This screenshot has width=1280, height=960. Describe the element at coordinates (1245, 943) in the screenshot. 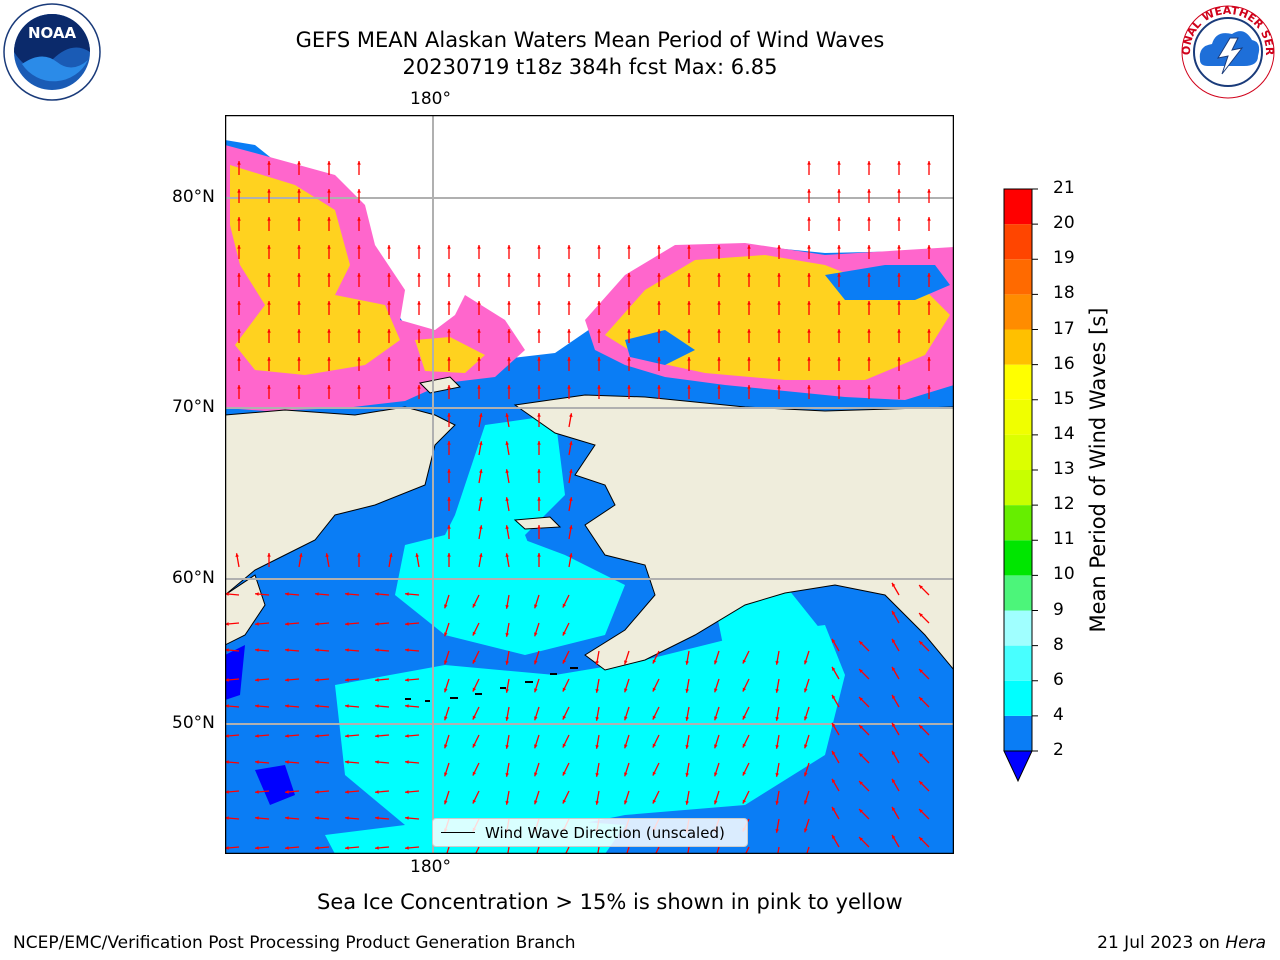

I see `footer-machine: Hera` at that location.